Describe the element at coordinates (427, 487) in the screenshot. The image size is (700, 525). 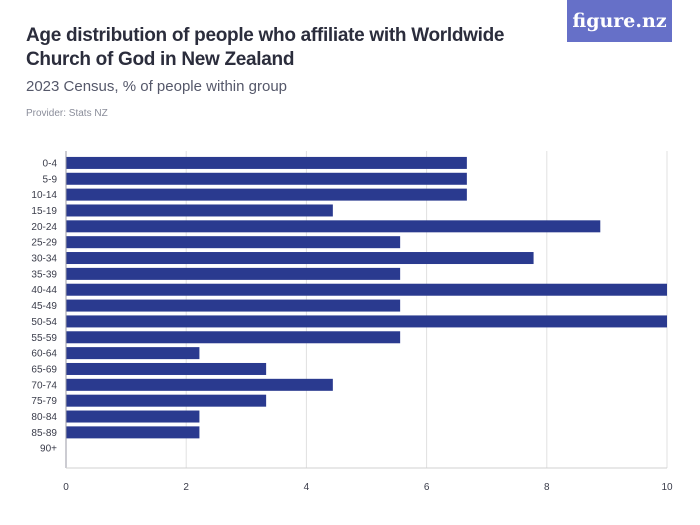
I see `x-tick-label: 6` at that location.